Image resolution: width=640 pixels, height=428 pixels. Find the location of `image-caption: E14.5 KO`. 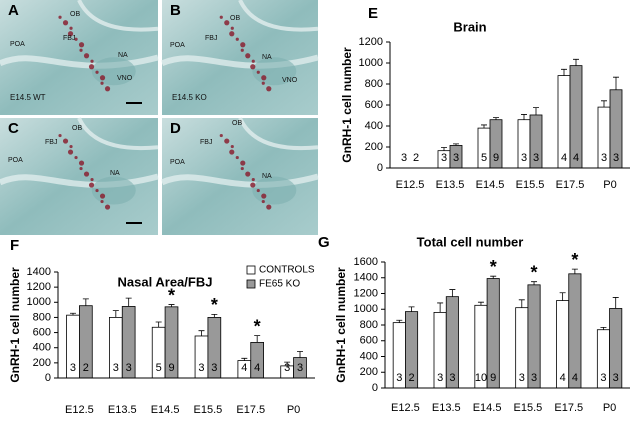

image-caption: E14.5 KO is located at coordinates (189, 97).